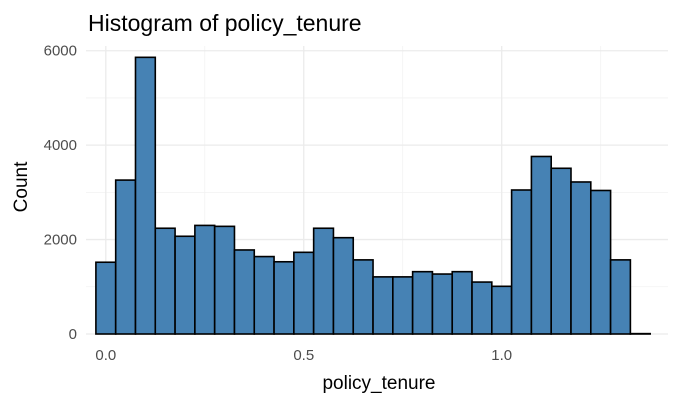  I want to click on chart-title: Histogram of policy_tenure, so click(225, 23).